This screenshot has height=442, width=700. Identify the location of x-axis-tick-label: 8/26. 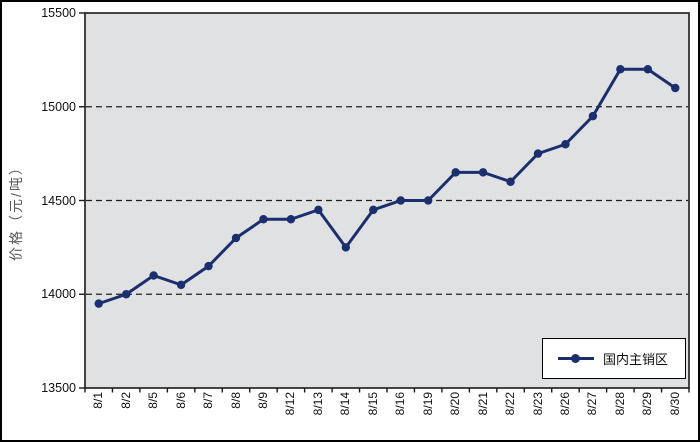
(564, 404).